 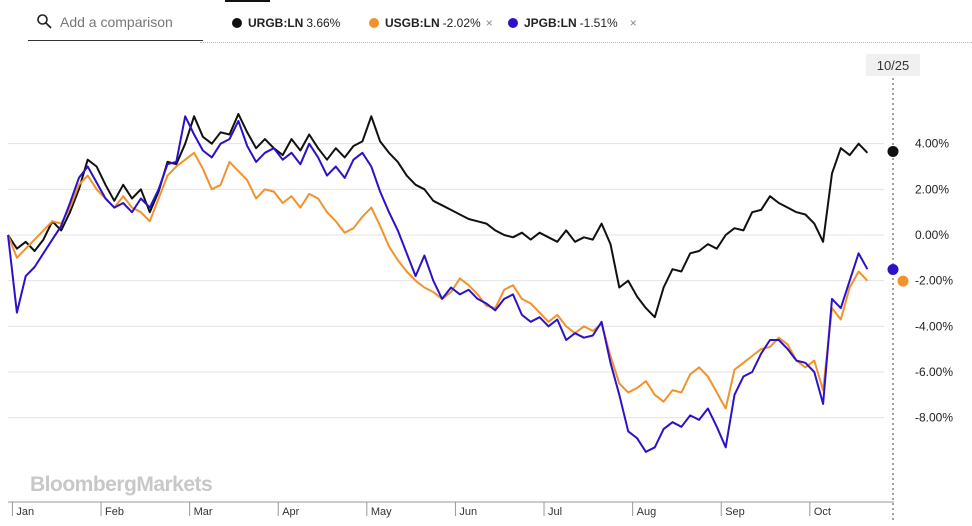 What do you see at coordinates (932, 235) in the screenshot?
I see `y-tick-label: 0.00%` at bounding box center [932, 235].